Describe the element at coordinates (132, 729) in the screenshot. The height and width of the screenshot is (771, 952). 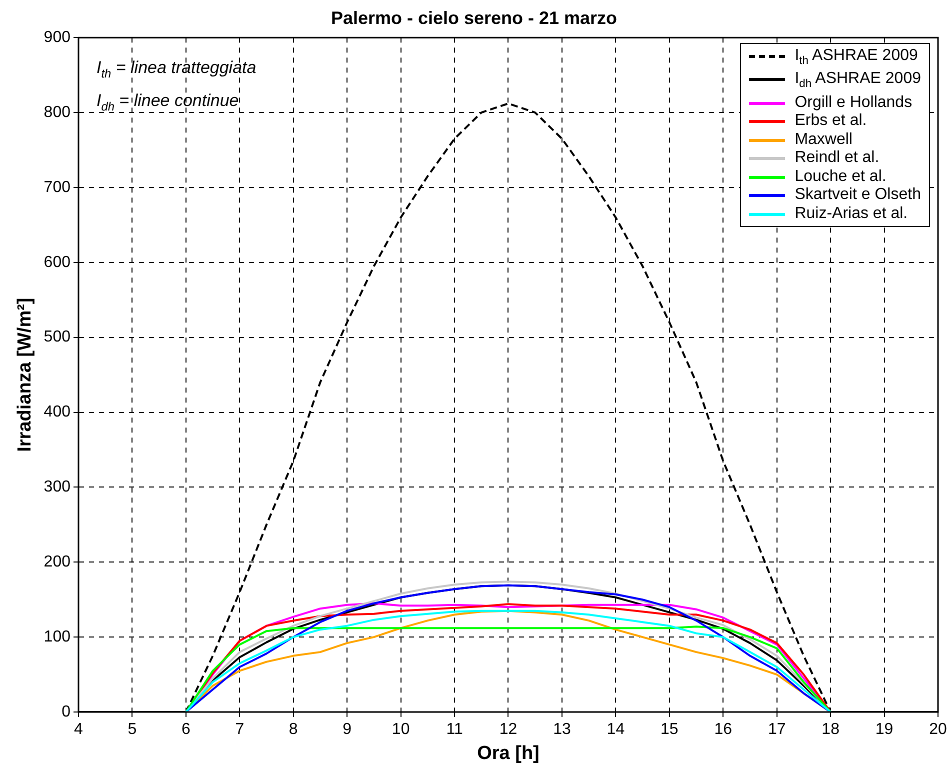
I see `x-tick-label: 5` at that location.